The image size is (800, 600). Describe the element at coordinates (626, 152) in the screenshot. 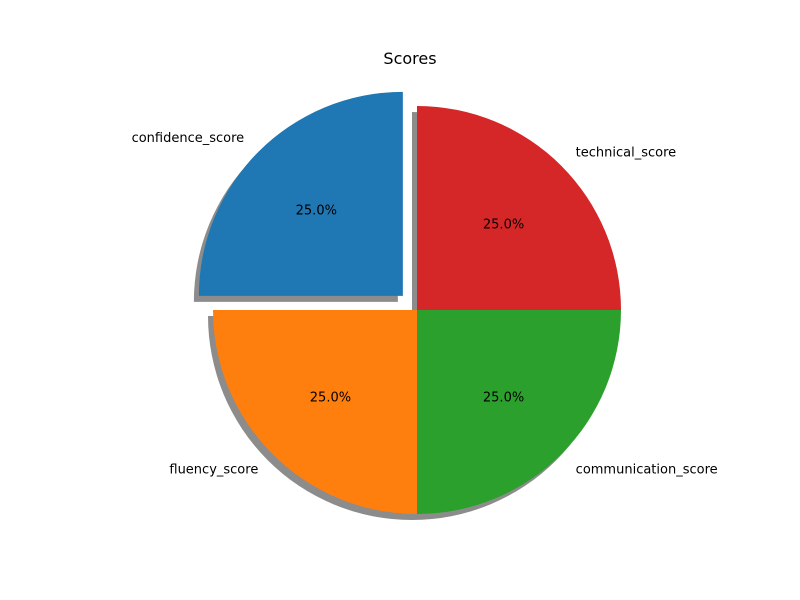

I see `slice-label-technical-score: technical_score` at that location.